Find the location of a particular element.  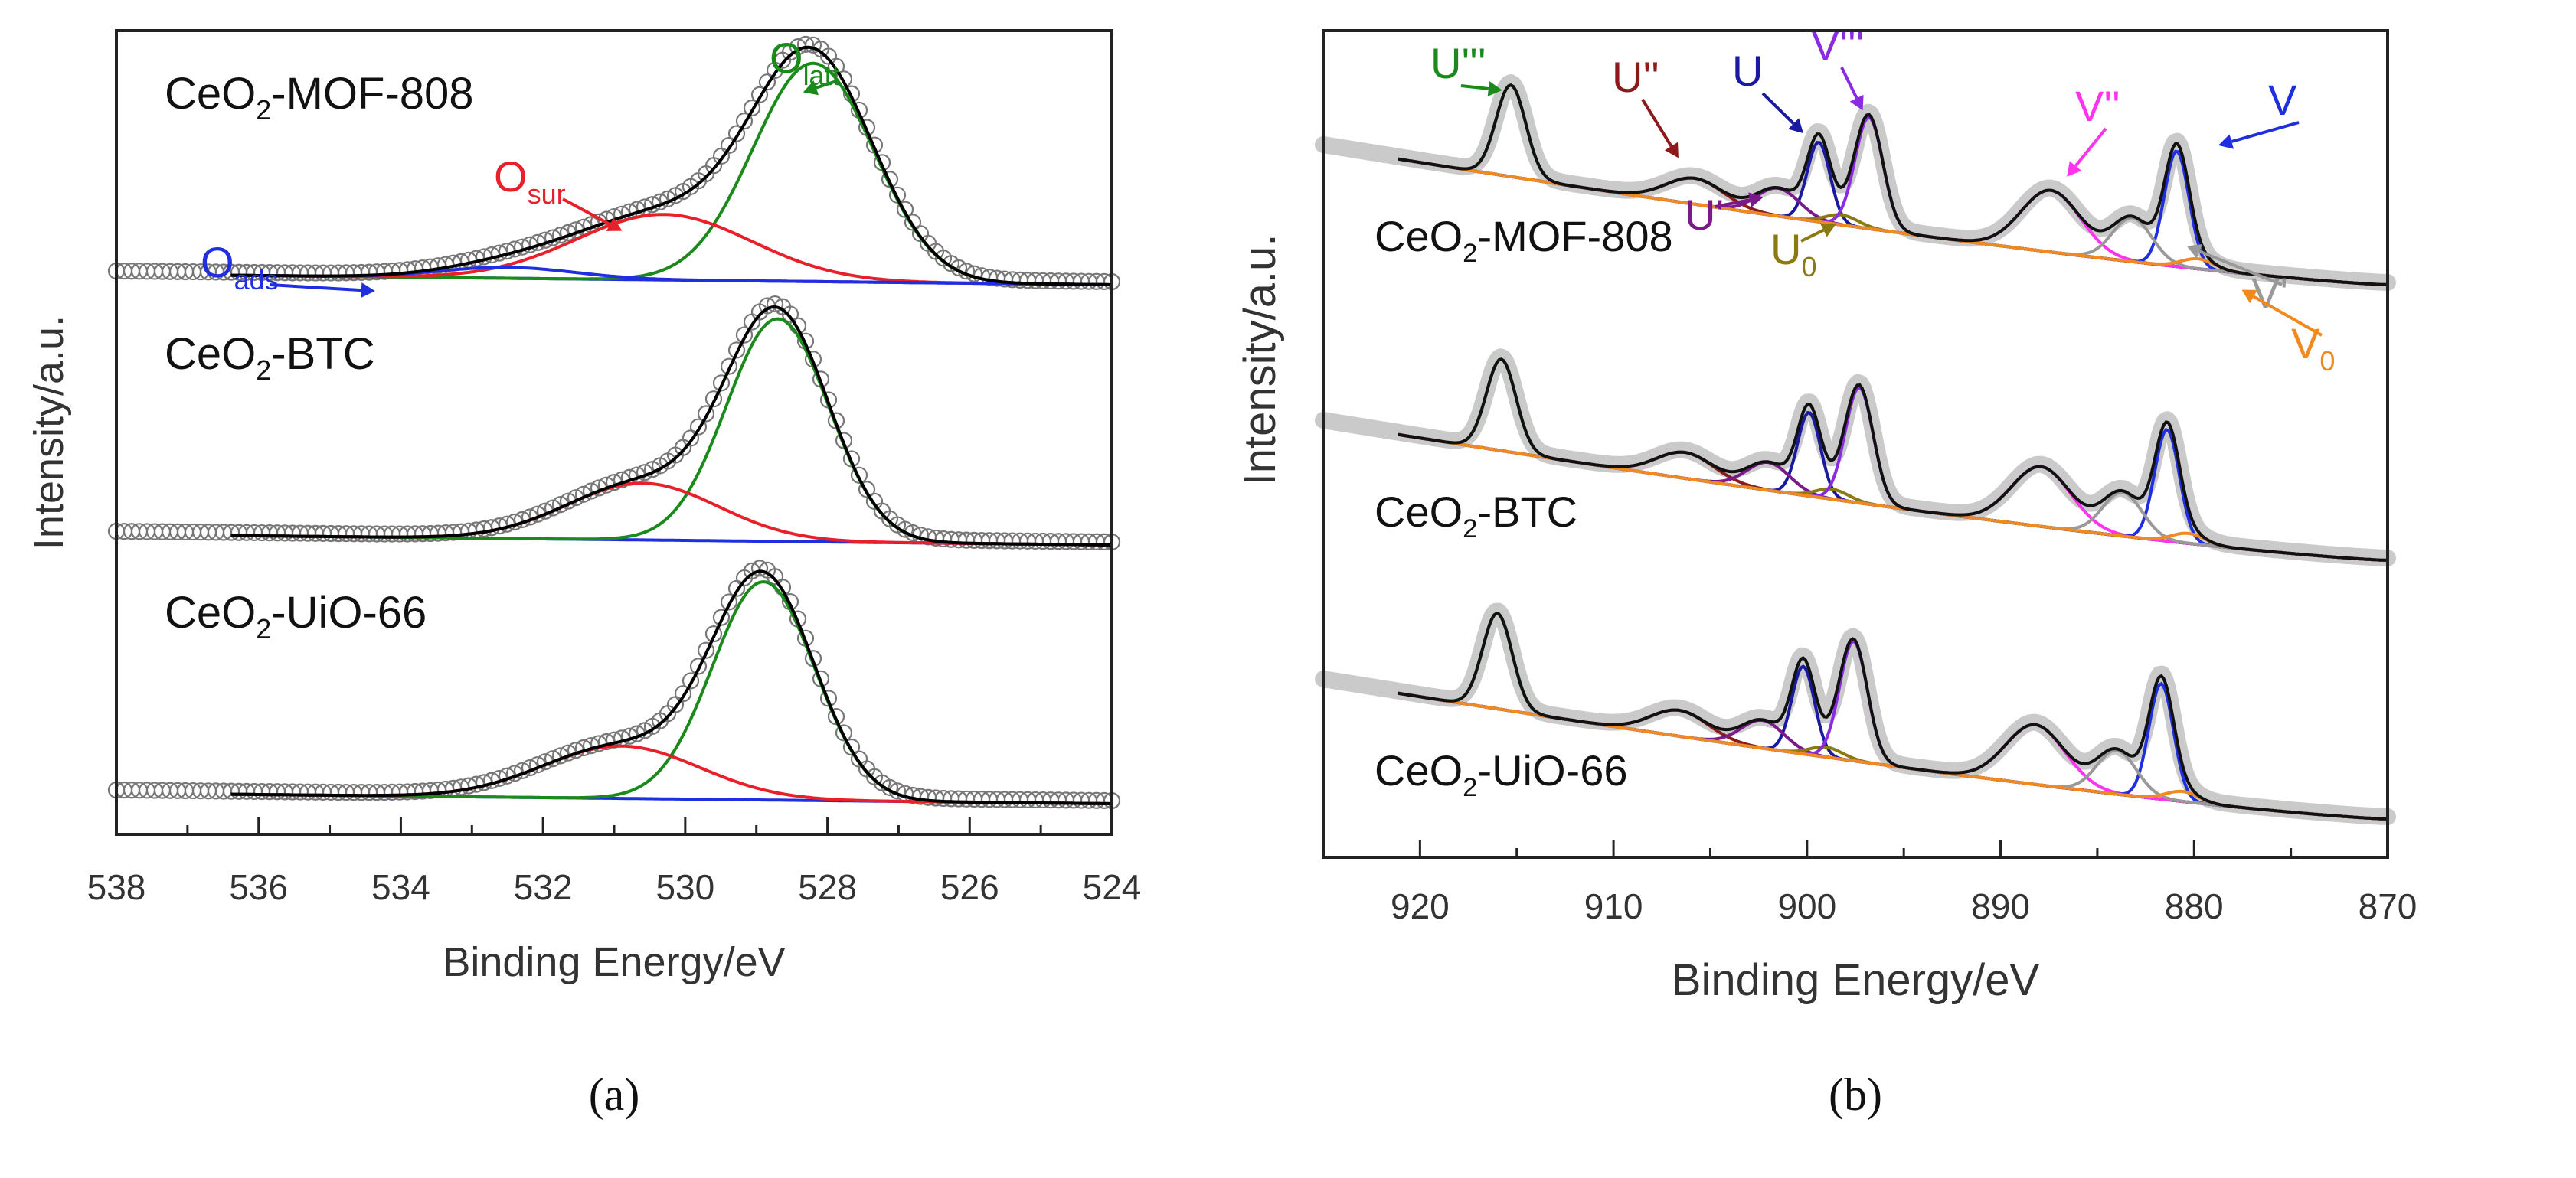

x-tick-label: 530 is located at coordinates (684, 887).